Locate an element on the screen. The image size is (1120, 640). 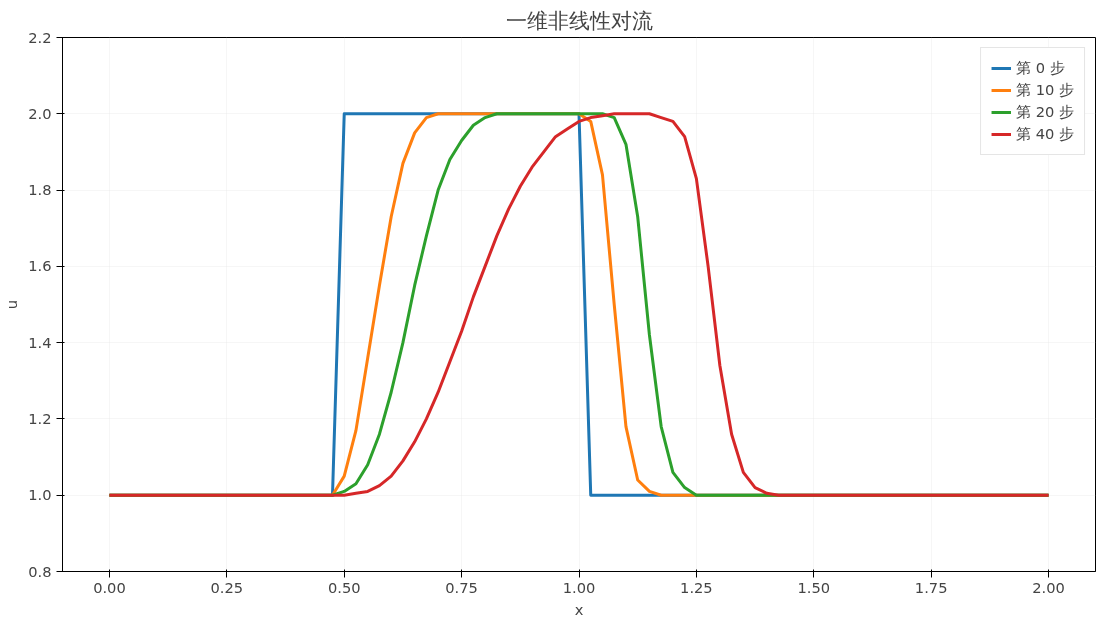
legend-label: 第 10 步 is located at coordinates (1045, 90).